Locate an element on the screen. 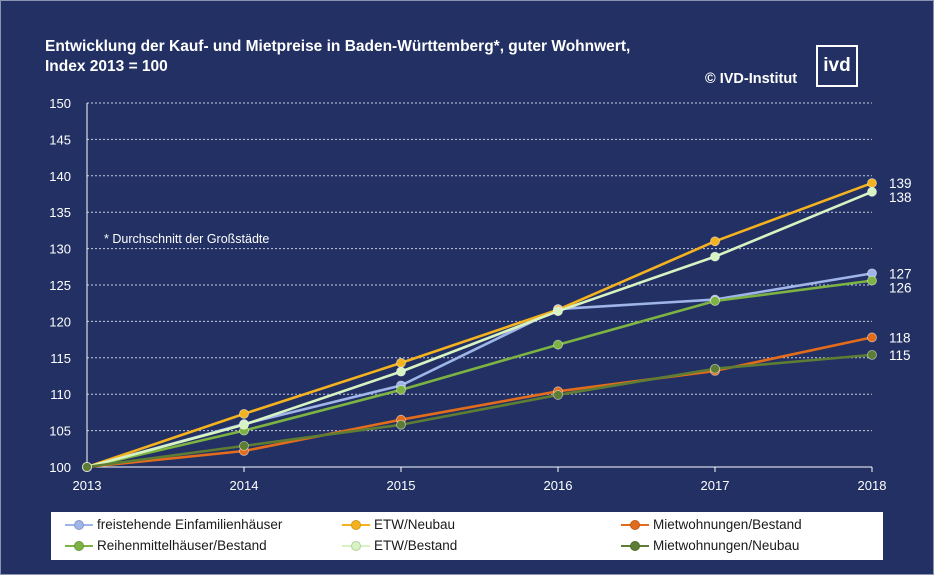  end-value-label: 139 is located at coordinates (900, 183).